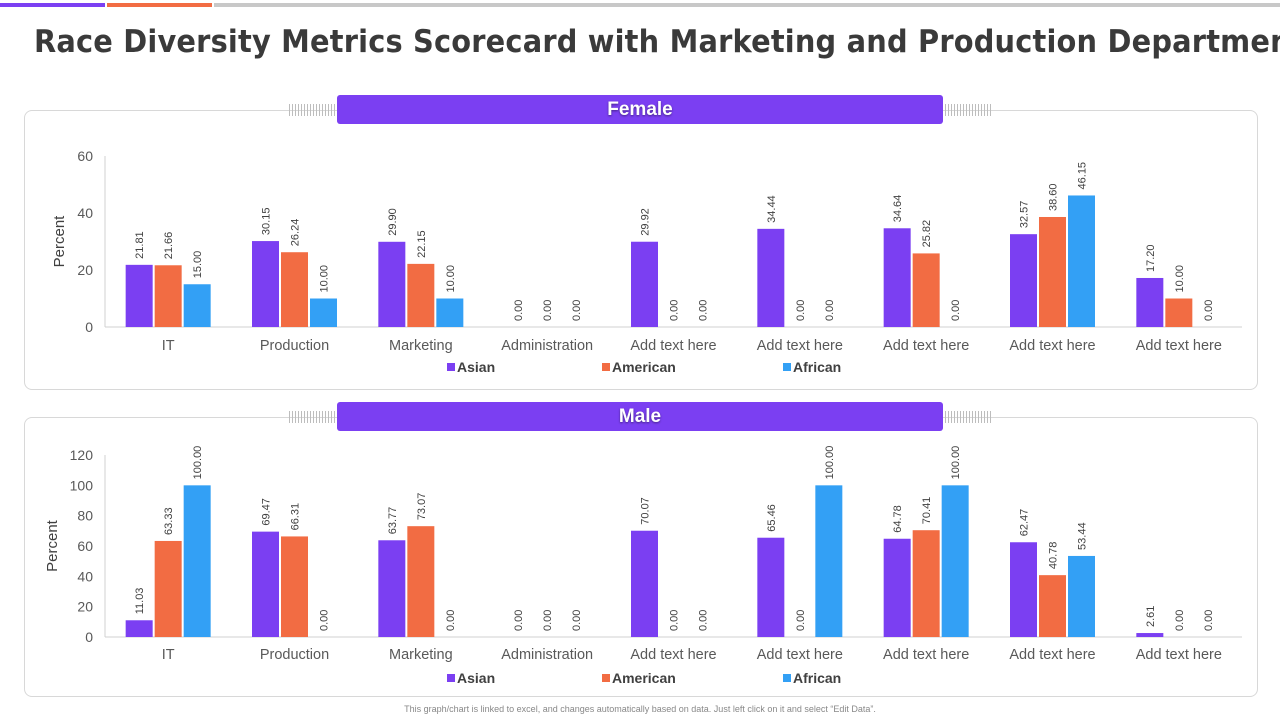 This screenshot has height=720, width=1280. What do you see at coordinates (168, 346) in the screenshot?
I see `female-category-label: IT` at bounding box center [168, 346].